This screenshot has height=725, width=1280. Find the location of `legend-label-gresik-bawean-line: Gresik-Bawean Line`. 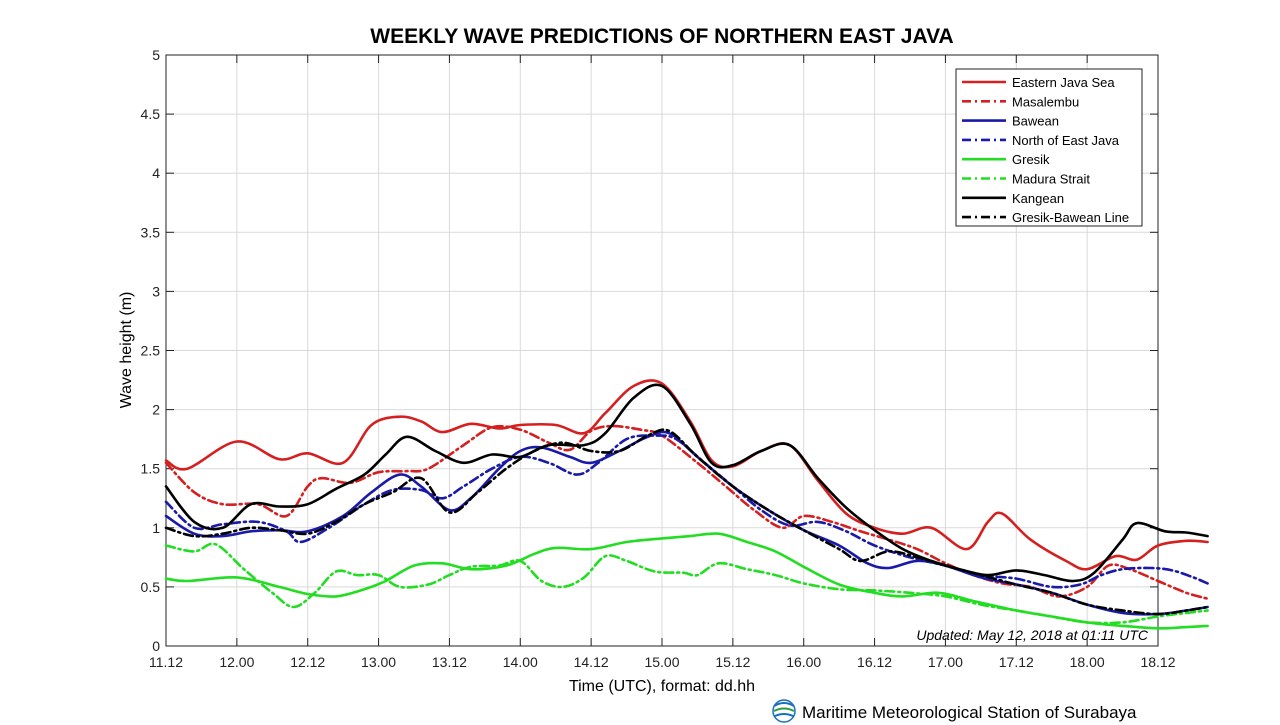

legend-label-gresik-bawean-line: Gresik-Bawean Line is located at coordinates (1070, 217).